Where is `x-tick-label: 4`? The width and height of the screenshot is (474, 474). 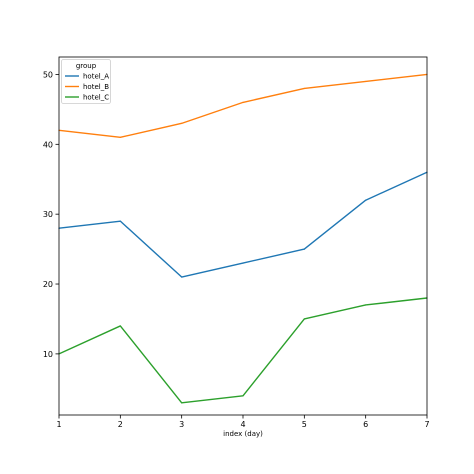 x-tick-label: 4 is located at coordinates (242, 424).